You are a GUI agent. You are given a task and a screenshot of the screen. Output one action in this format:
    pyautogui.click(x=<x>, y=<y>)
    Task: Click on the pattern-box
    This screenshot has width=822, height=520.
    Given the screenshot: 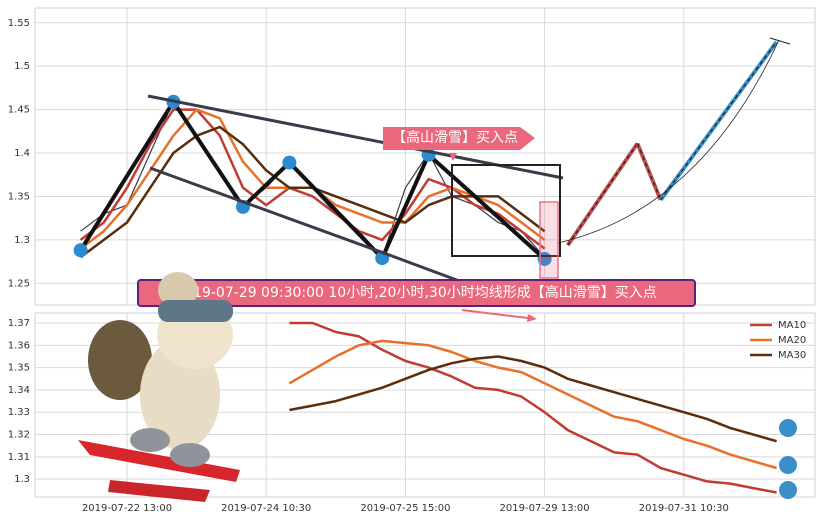 What is the action you would take?
    pyautogui.click(x=506, y=210)
    